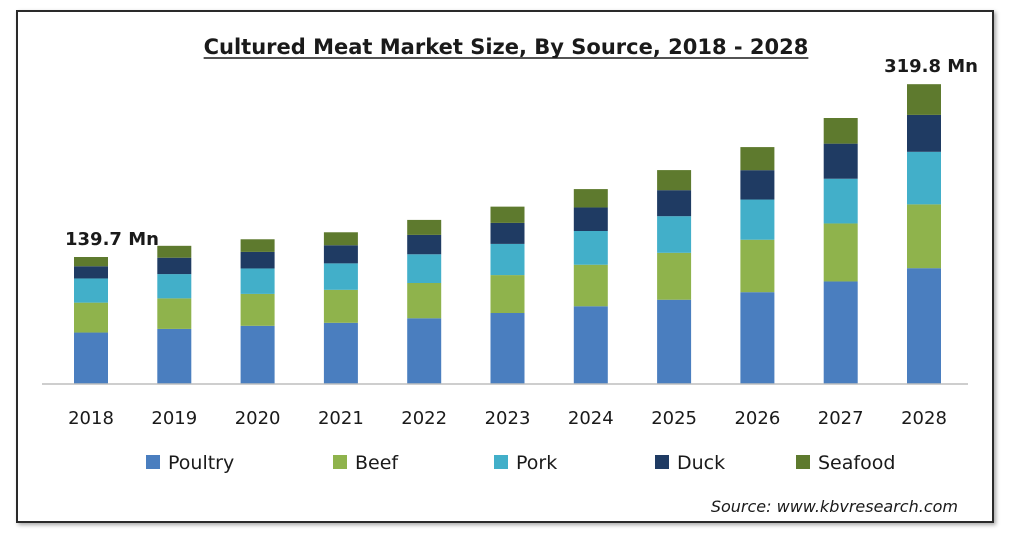 The image size is (1024, 536). I want to click on bar-segment-beef-2022, so click(424, 301).